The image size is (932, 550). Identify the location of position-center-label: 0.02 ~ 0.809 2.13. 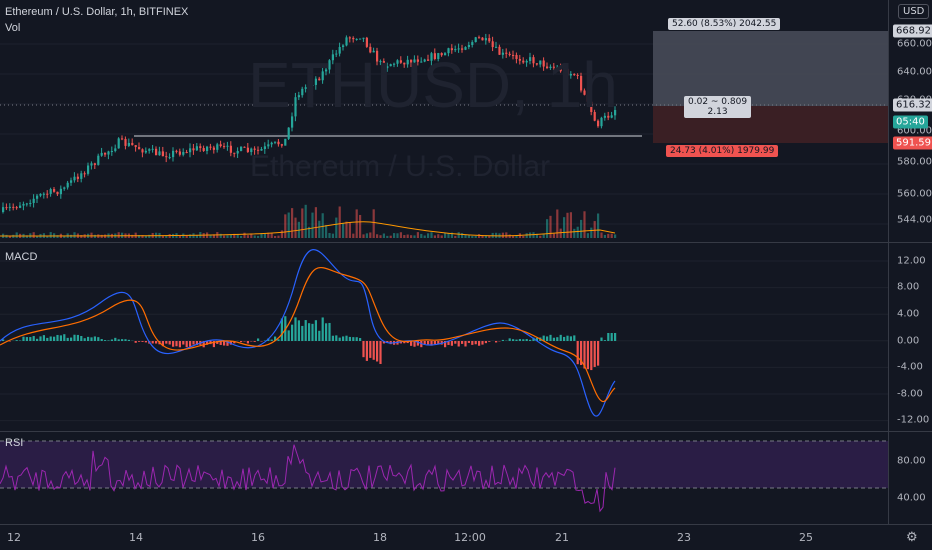
(718, 107).